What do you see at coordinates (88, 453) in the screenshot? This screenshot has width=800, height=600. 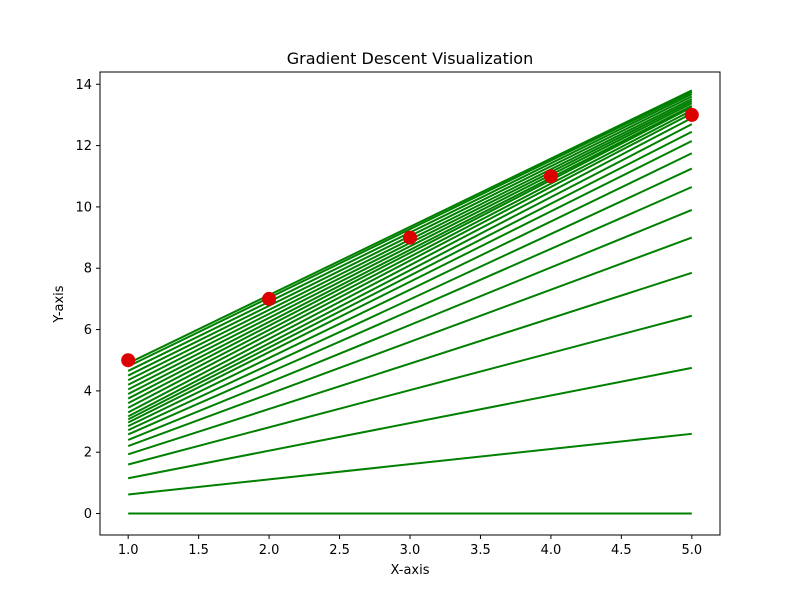 I see `y-tick-label-1: 2` at bounding box center [88, 453].